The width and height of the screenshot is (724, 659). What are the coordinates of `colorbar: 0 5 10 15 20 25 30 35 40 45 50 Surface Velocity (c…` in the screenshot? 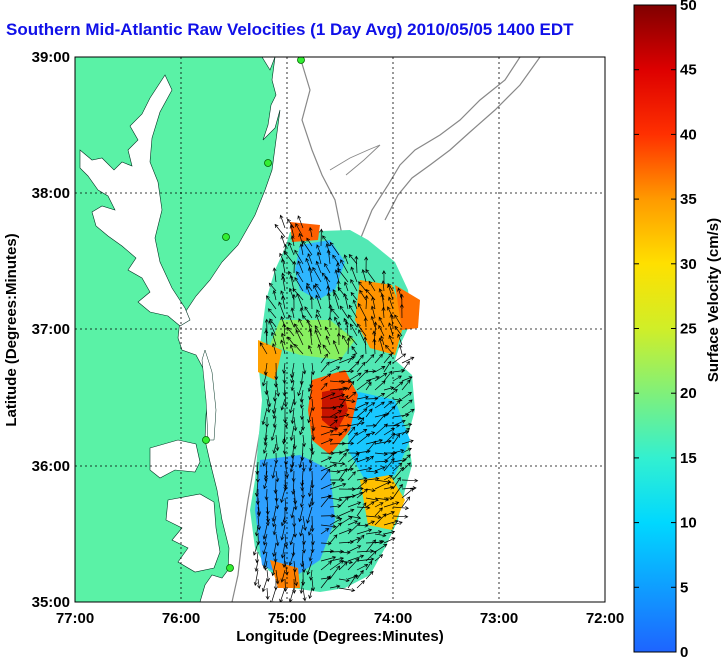 It's located at (677, 329).